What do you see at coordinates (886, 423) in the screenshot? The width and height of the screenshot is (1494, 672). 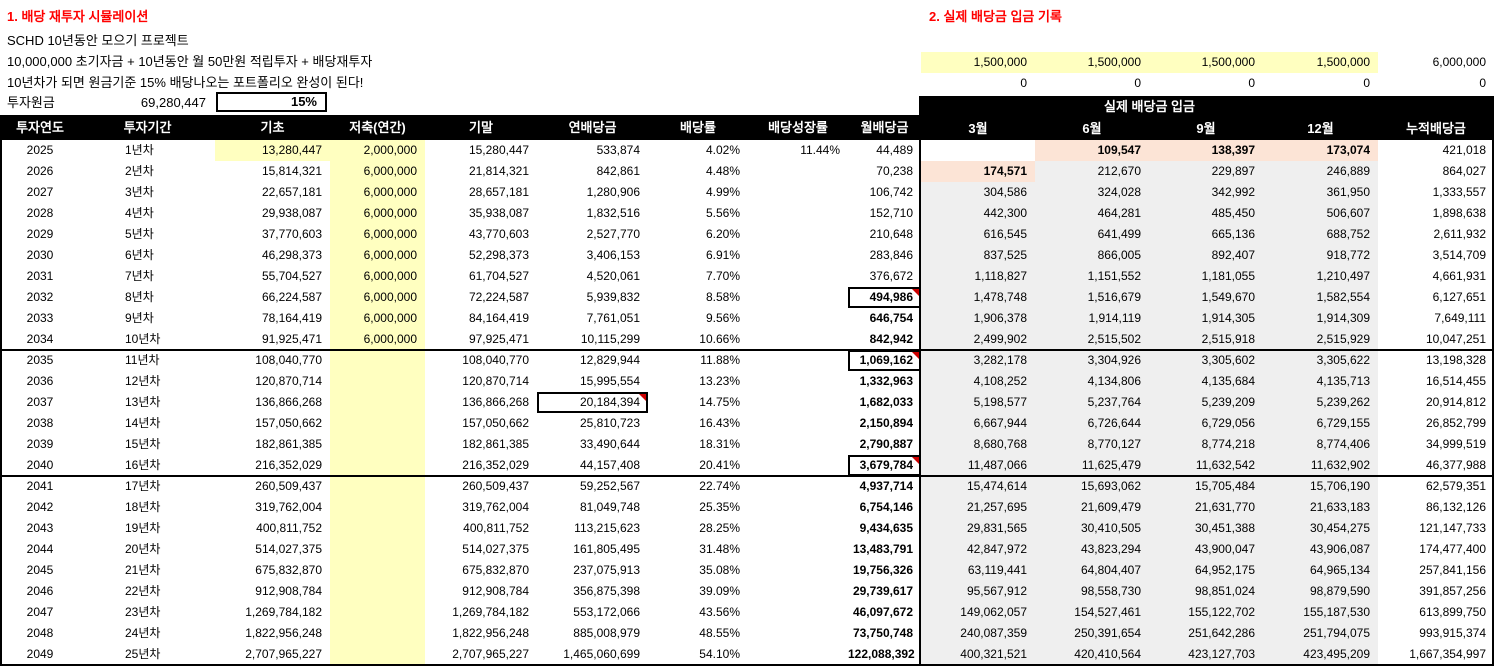 I see `cell: 2,150,894` at bounding box center [886, 423].